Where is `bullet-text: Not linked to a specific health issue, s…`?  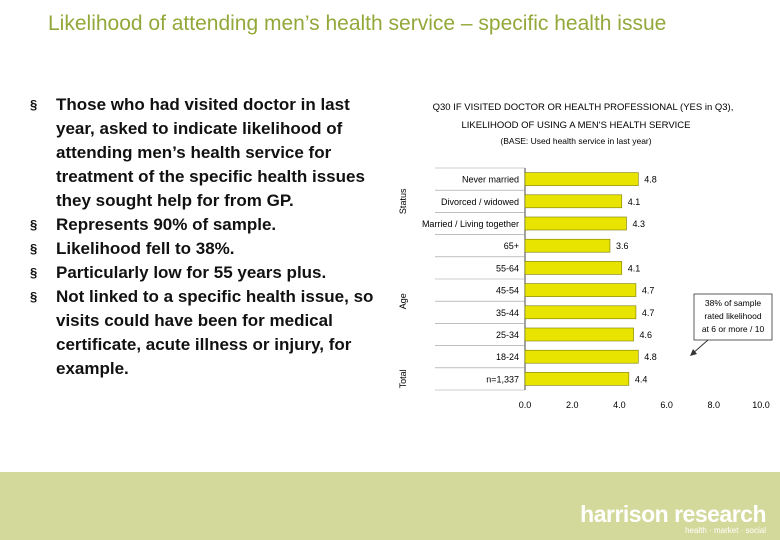 bullet-text: Not linked to a specific health issue, s… is located at coordinates (215, 332).